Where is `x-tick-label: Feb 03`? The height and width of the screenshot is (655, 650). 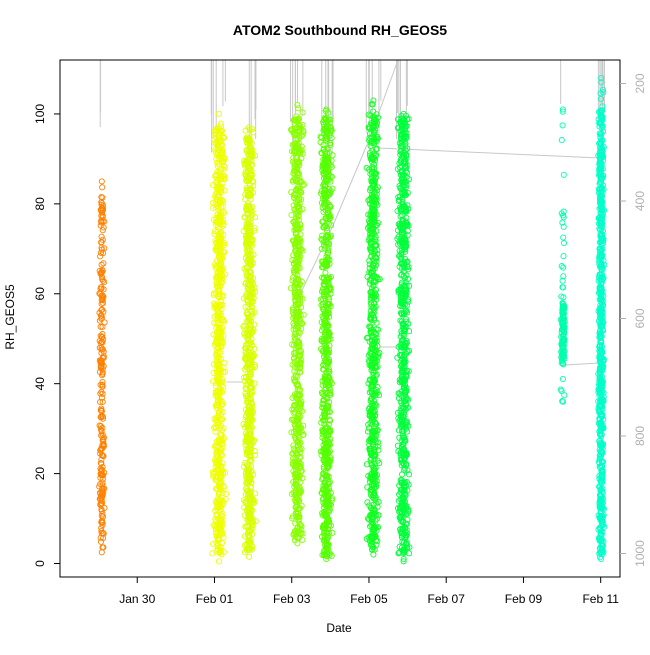 x-tick-label: Feb 03 is located at coordinates (292, 599).